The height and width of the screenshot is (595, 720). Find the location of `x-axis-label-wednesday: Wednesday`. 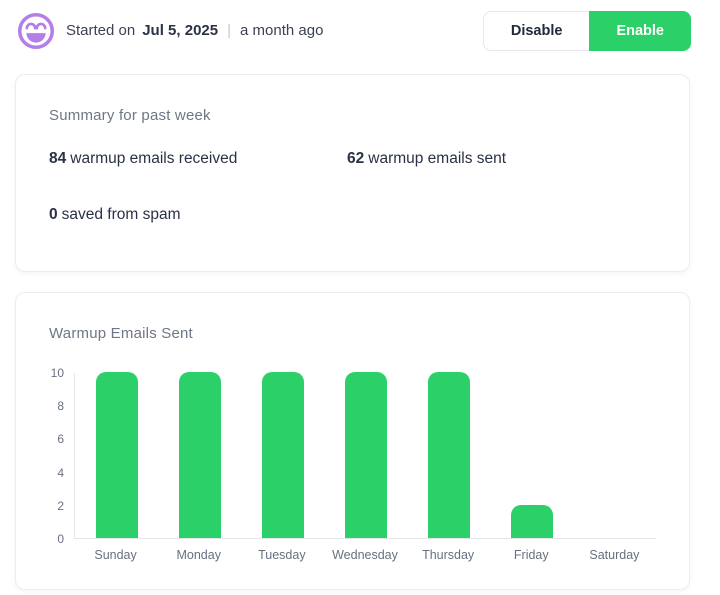

x-axis-label-wednesday: Wednesday is located at coordinates (365, 555).